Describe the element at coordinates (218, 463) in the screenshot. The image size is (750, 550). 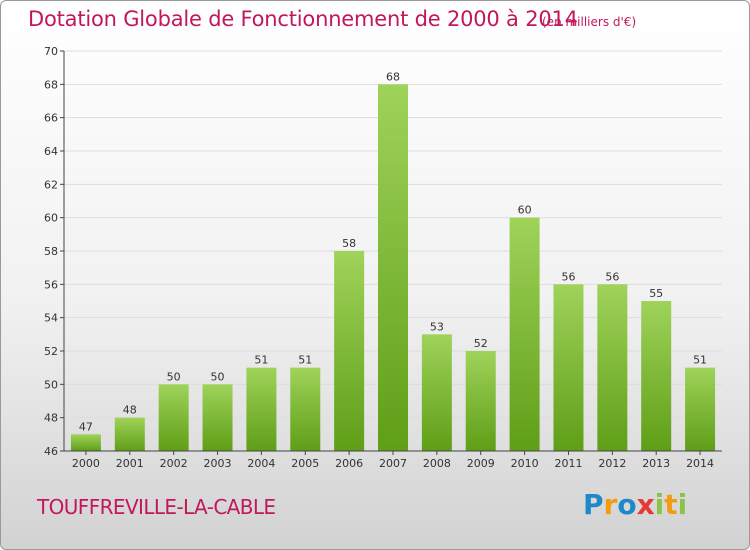
I see `x-tick-label: 2003` at that location.